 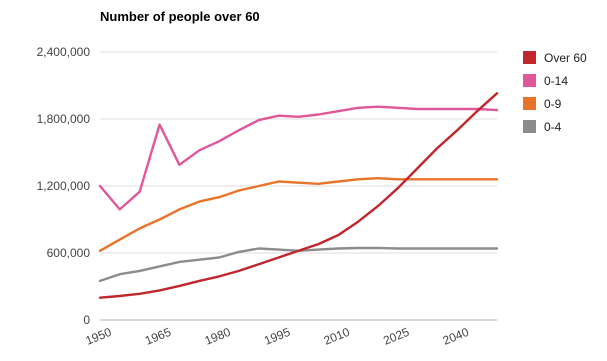 What do you see at coordinates (64, 119) in the screenshot?
I see `y-tick-label: 1,800,000` at bounding box center [64, 119].